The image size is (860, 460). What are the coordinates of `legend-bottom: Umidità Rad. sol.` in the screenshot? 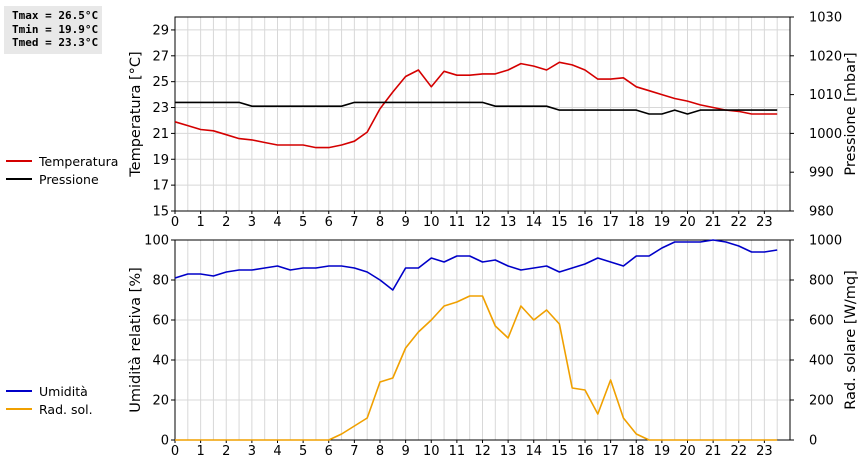 It's located at (49, 400).